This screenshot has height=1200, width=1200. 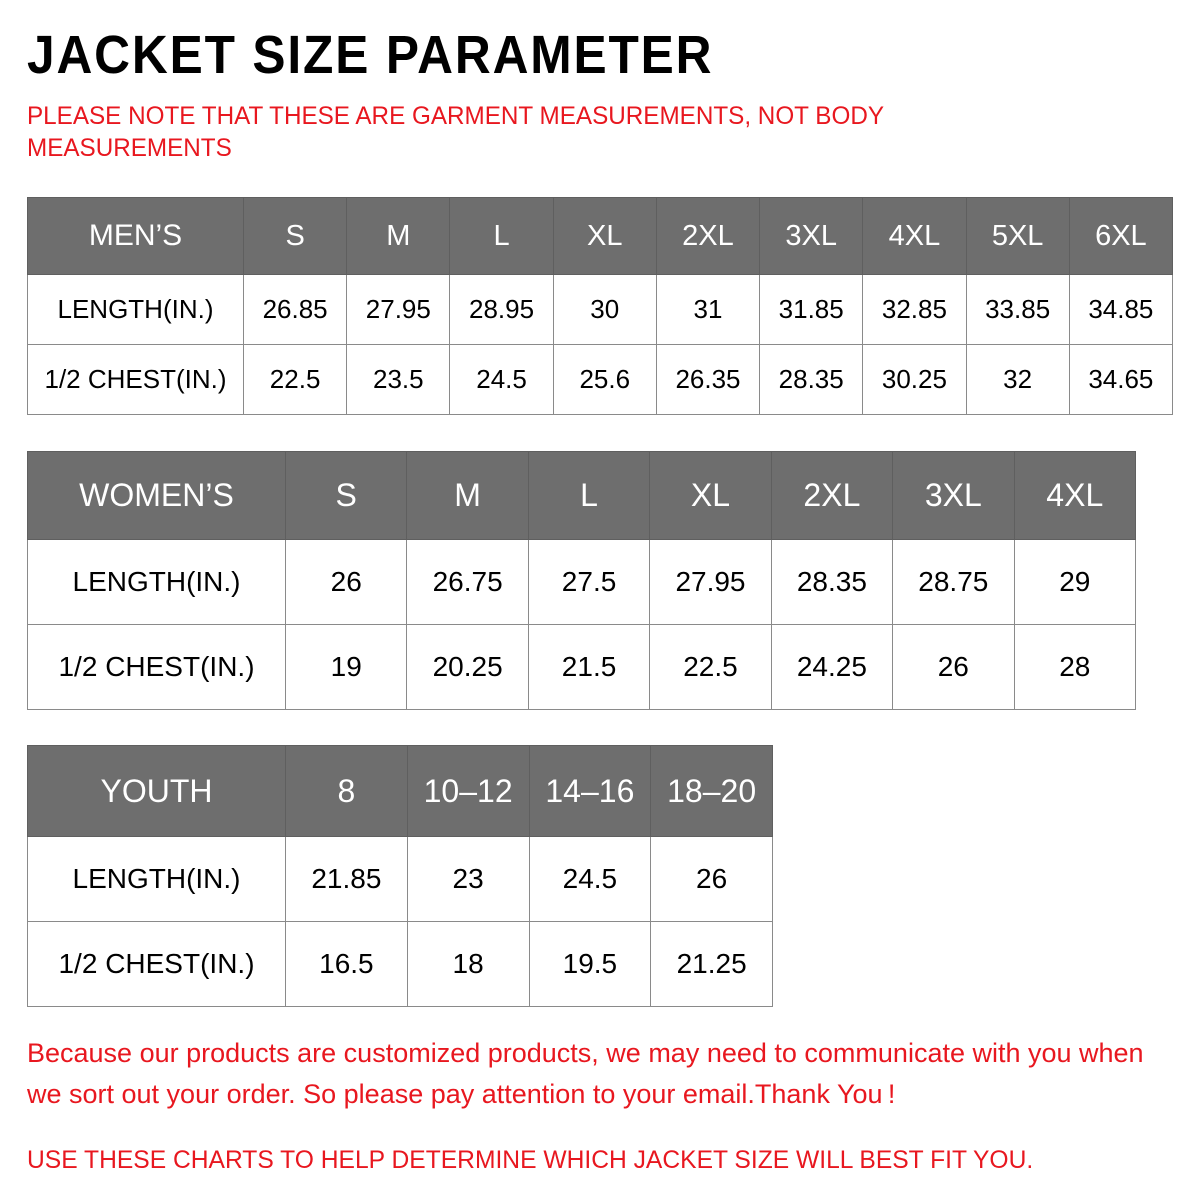 What do you see at coordinates (589, 667) in the screenshot?
I see `measurement-cell: 21.5` at bounding box center [589, 667].